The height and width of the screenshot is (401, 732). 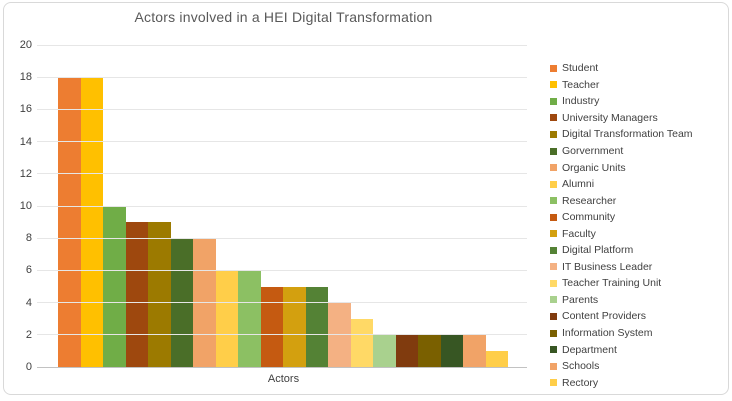 What do you see at coordinates (579, 233) in the screenshot?
I see `legend-label: Faculty` at bounding box center [579, 233].